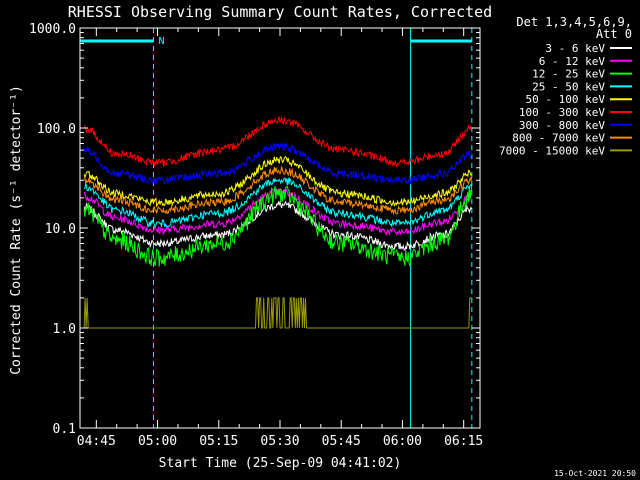  Describe the element at coordinates (52, 29) in the screenshot. I see `y-tick-label-0: 1000.0` at that location.